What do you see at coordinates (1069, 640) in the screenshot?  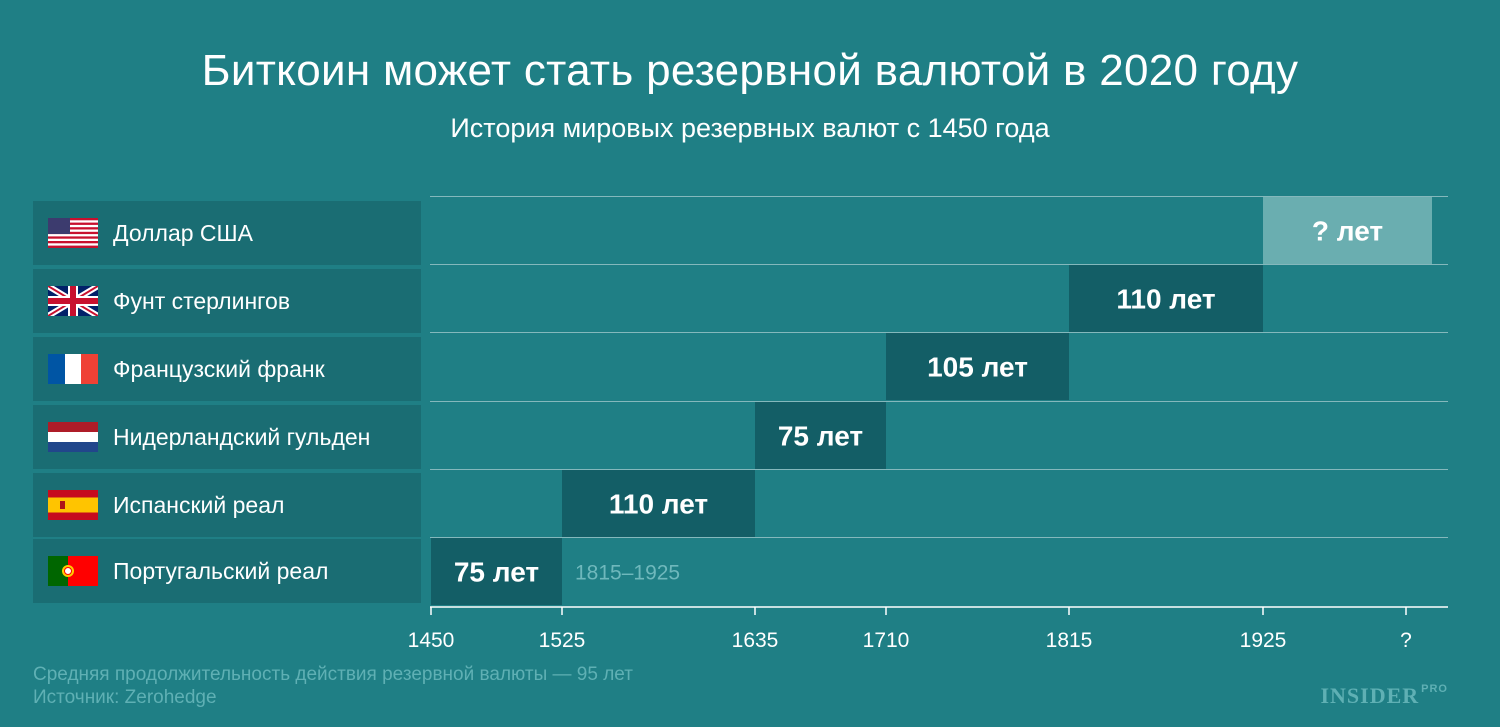 I see `x-tick-label: 1815` at bounding box center [1069, 640].